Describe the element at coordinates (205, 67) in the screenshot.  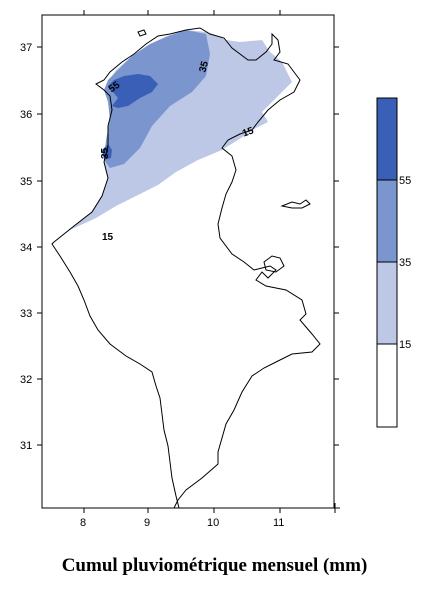
I see `contour-label-35-north: 35` at that location.